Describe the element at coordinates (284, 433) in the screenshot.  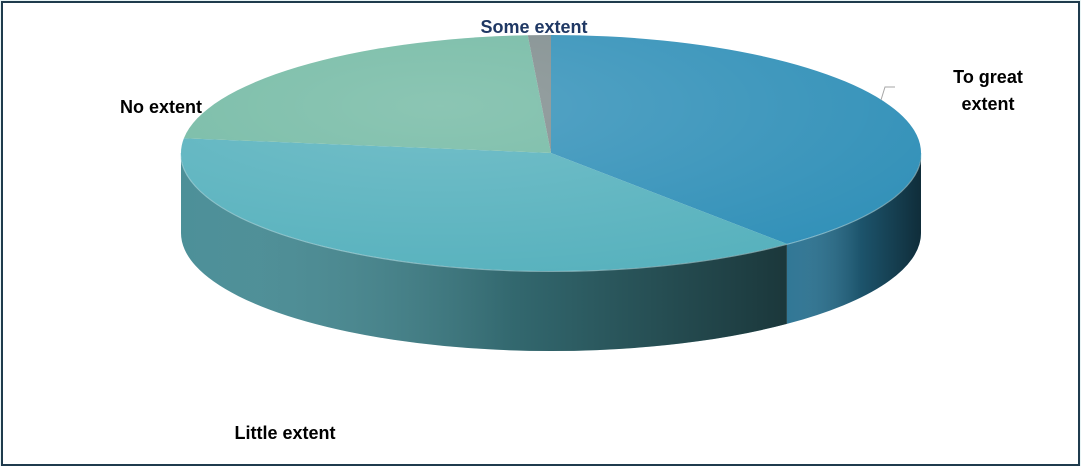
I see `data-label-little-extent: Little extent` at that location.